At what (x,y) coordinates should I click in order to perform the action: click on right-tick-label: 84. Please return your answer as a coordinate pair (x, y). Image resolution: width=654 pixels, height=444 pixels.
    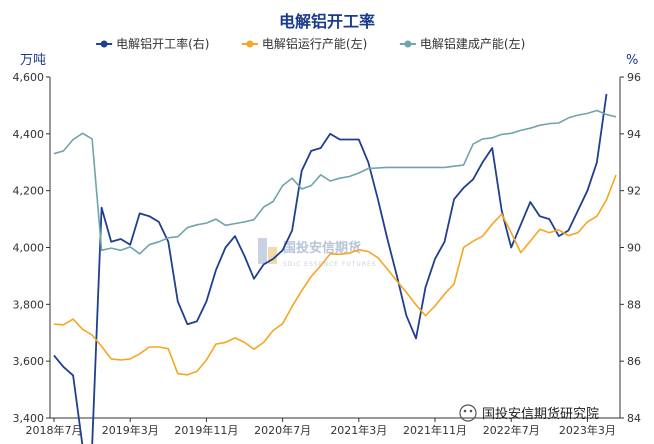
    Looking at the image, I should click on (634, 418).